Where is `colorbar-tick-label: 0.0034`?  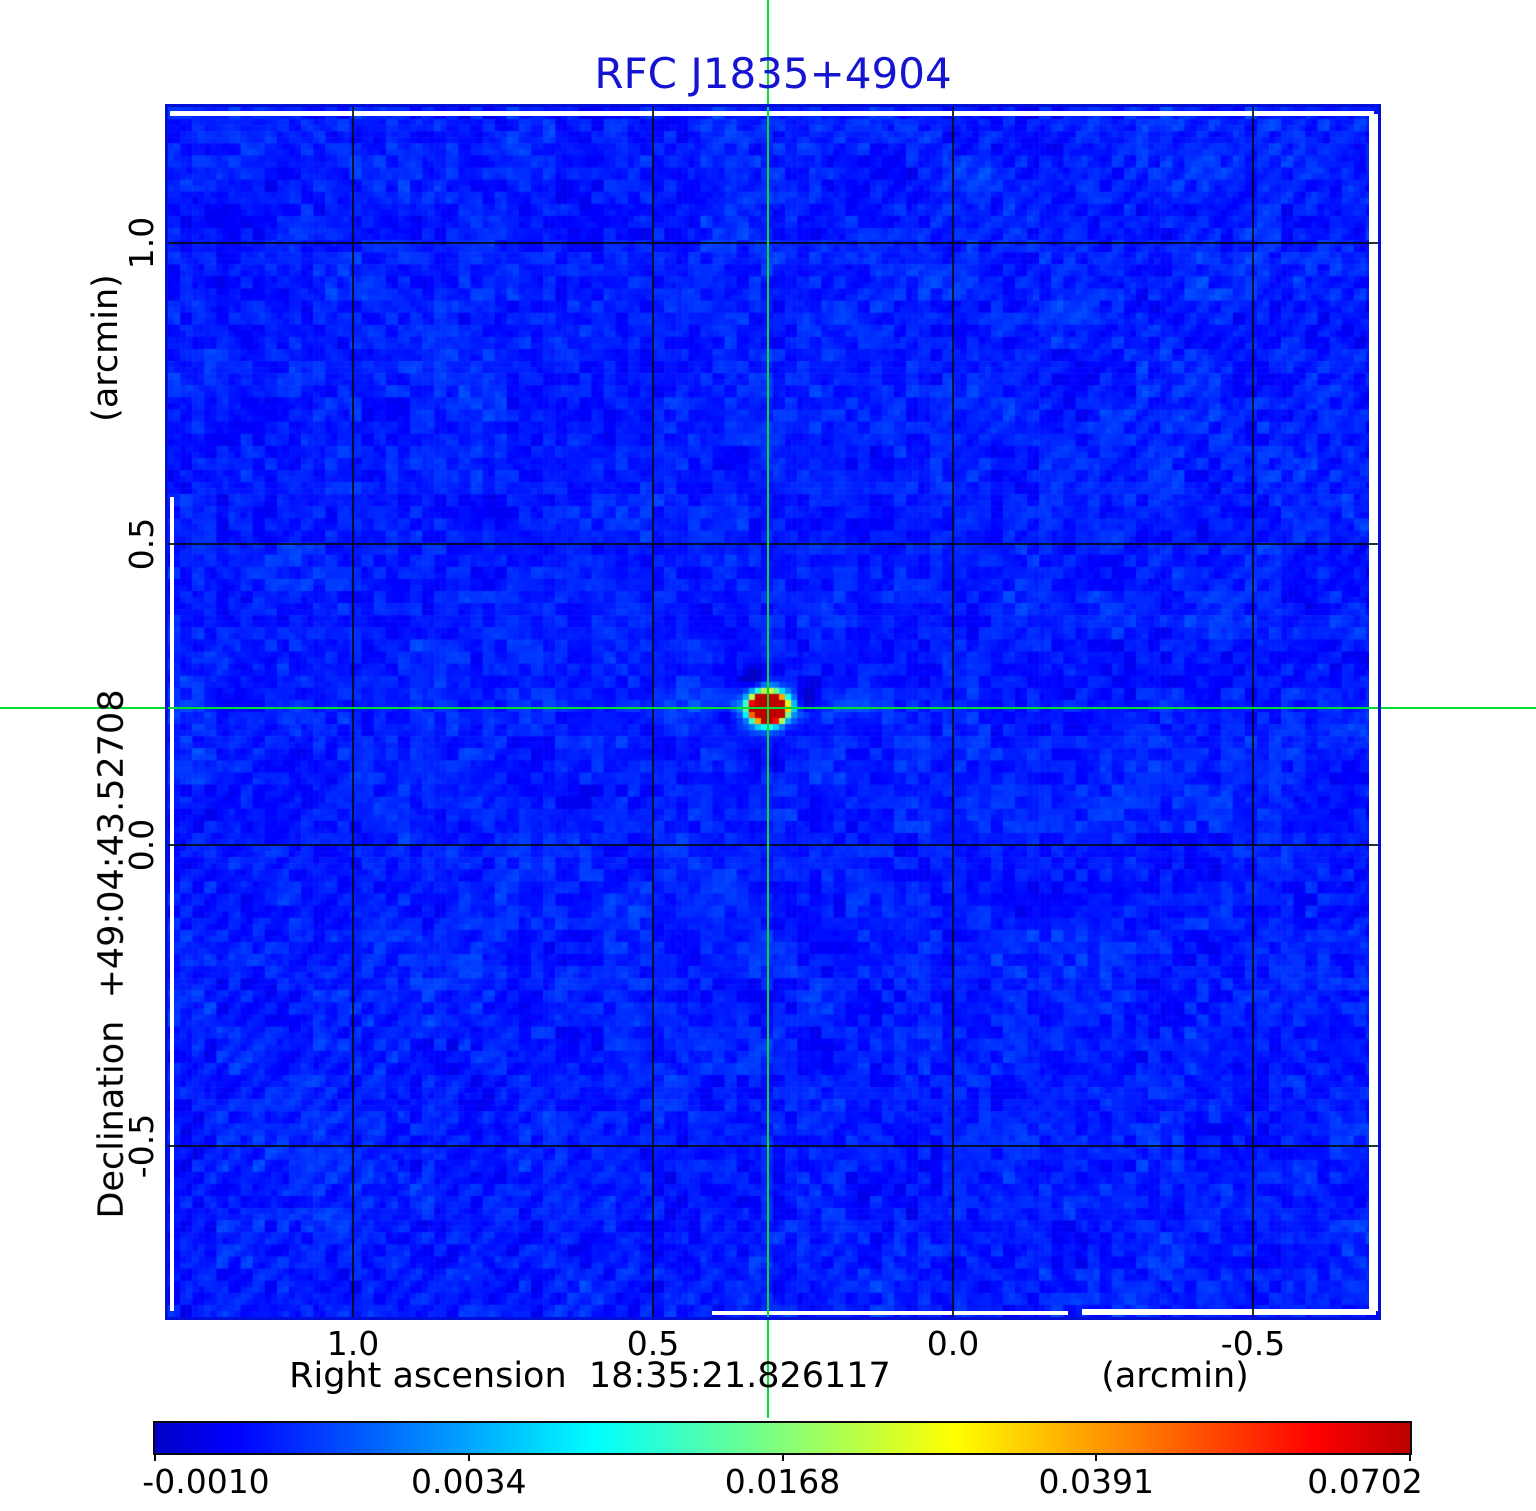
colorbar-tick-label: 0.0034 is located at coordinates (469, 1481).